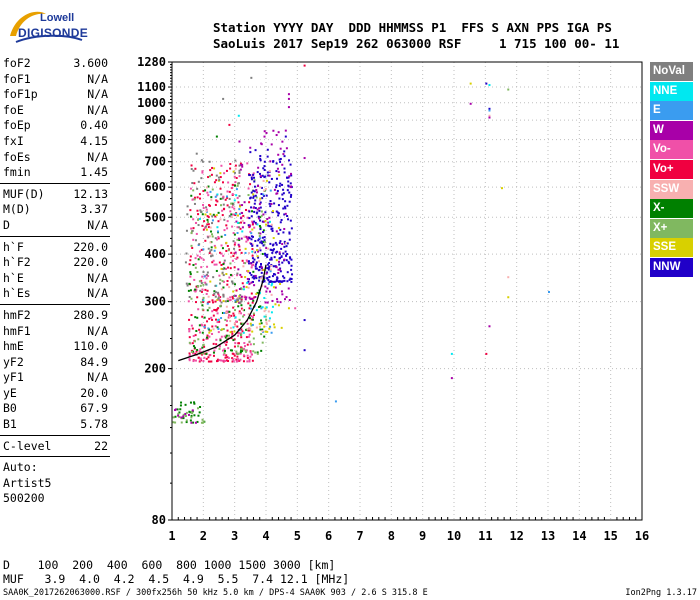  What do you see at coordinates (24, 498) in the screenshot?
I see `autoscaling-text: 500200` at bounding box center [24, 498].